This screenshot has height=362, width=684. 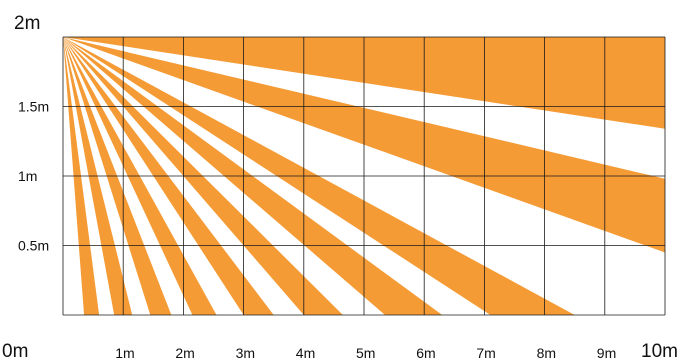 What do you see at coordinates (485, 353) in the screenshot?
I see `x-axis-label: 7m` at bounding box center [485, 353].